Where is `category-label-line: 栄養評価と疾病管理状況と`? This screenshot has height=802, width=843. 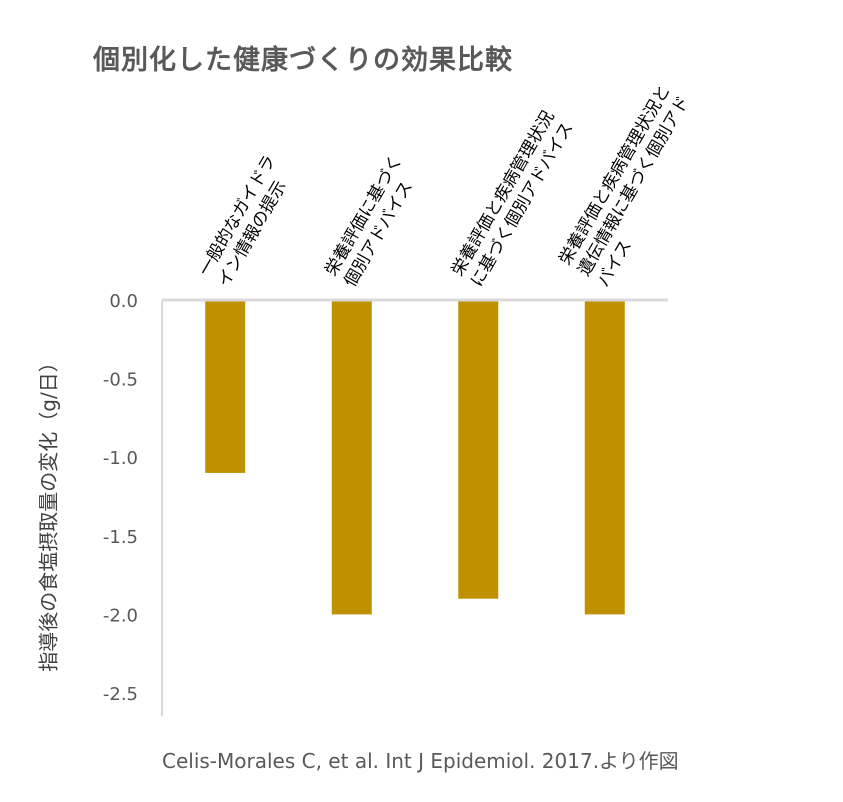
category-label-line: 栄養評価と疾病管理状況と is located at coordinates (614, 175).